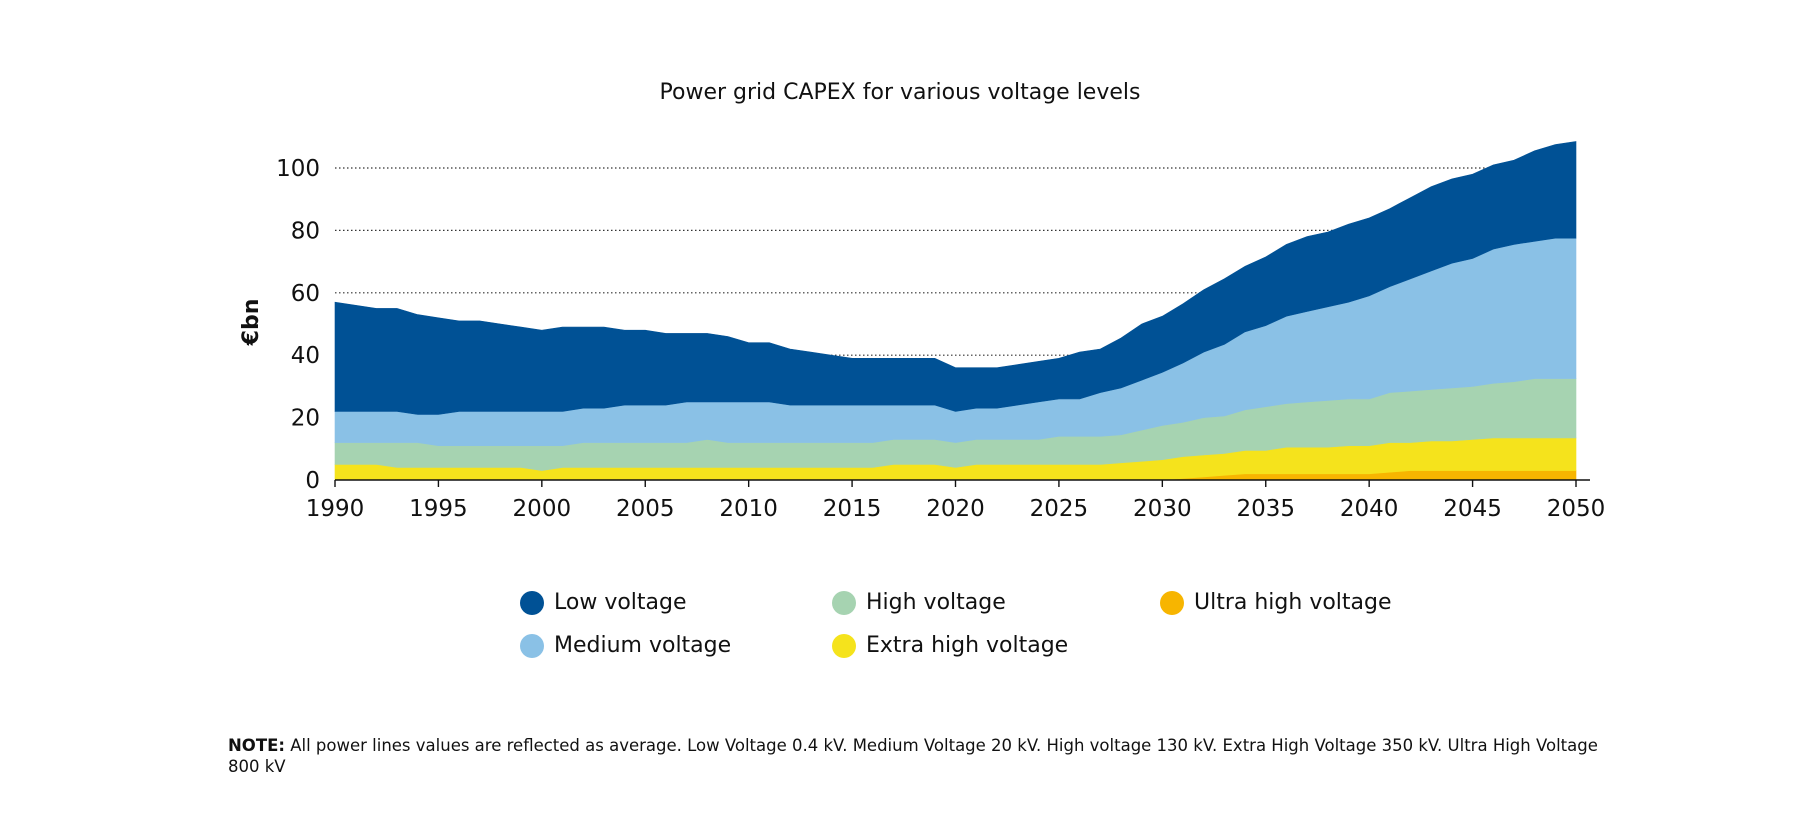 The image size is (1800, 821). What do you see at coordinates (1576, 509) in the screenshot?
I see `x-tick-label: 2050` at bounding box center [1576, 509].